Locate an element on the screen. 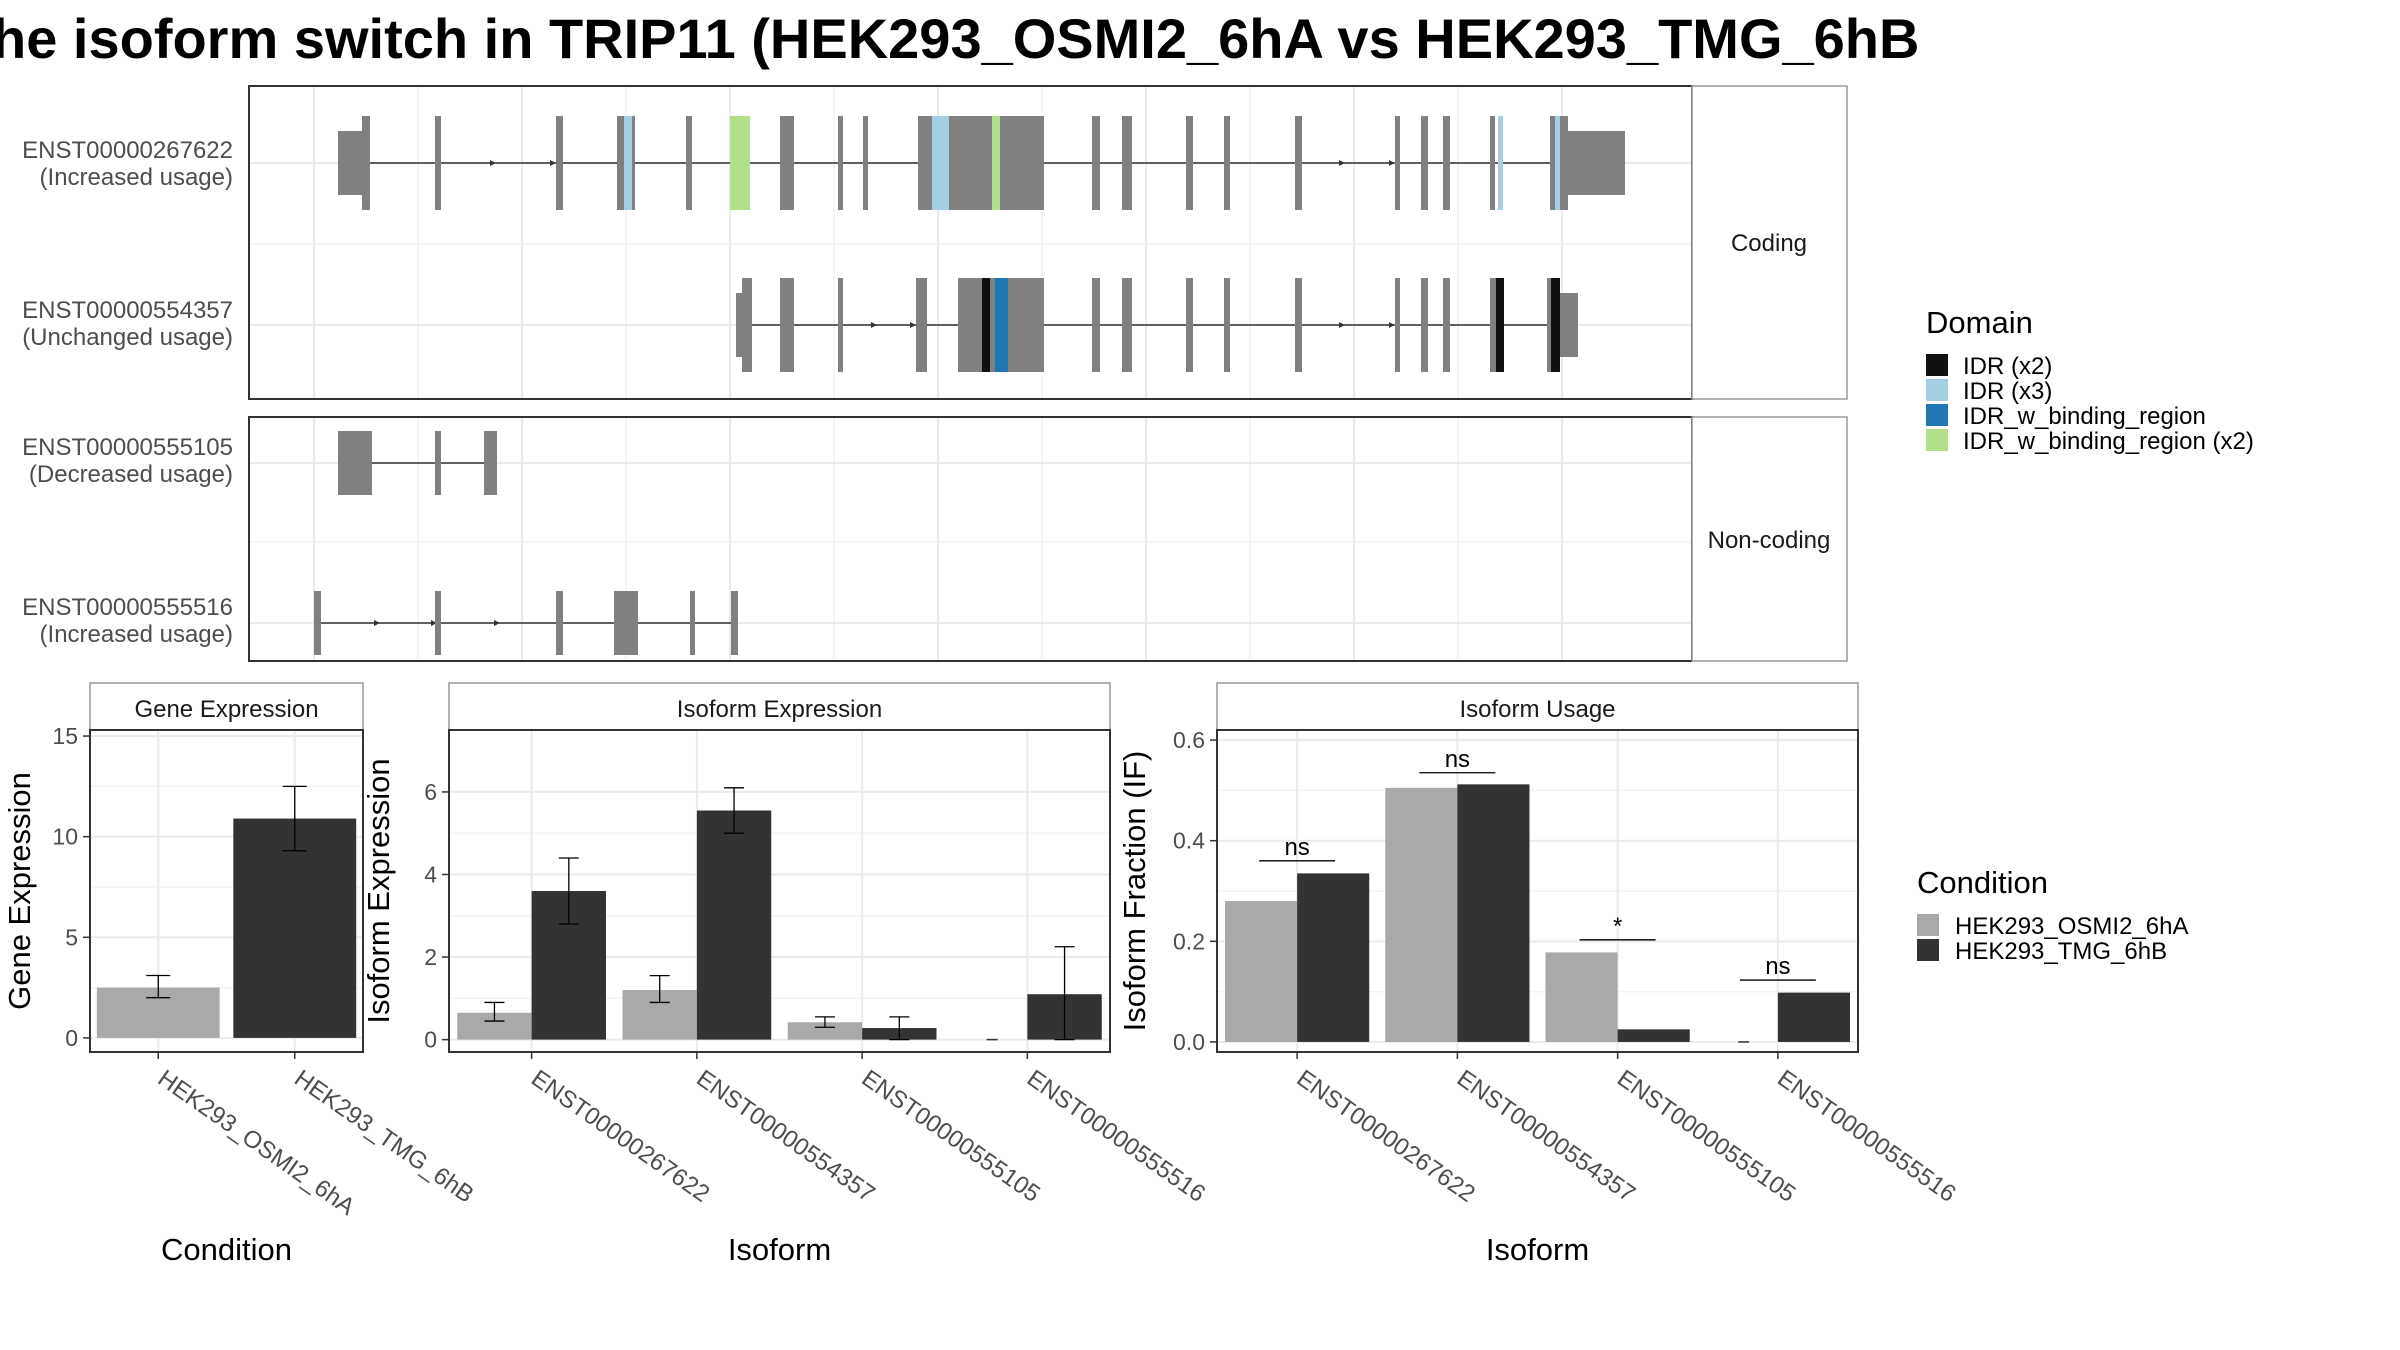  isoform-label-3-usage: (Decreased usage) is located at coordinates (131, 474).